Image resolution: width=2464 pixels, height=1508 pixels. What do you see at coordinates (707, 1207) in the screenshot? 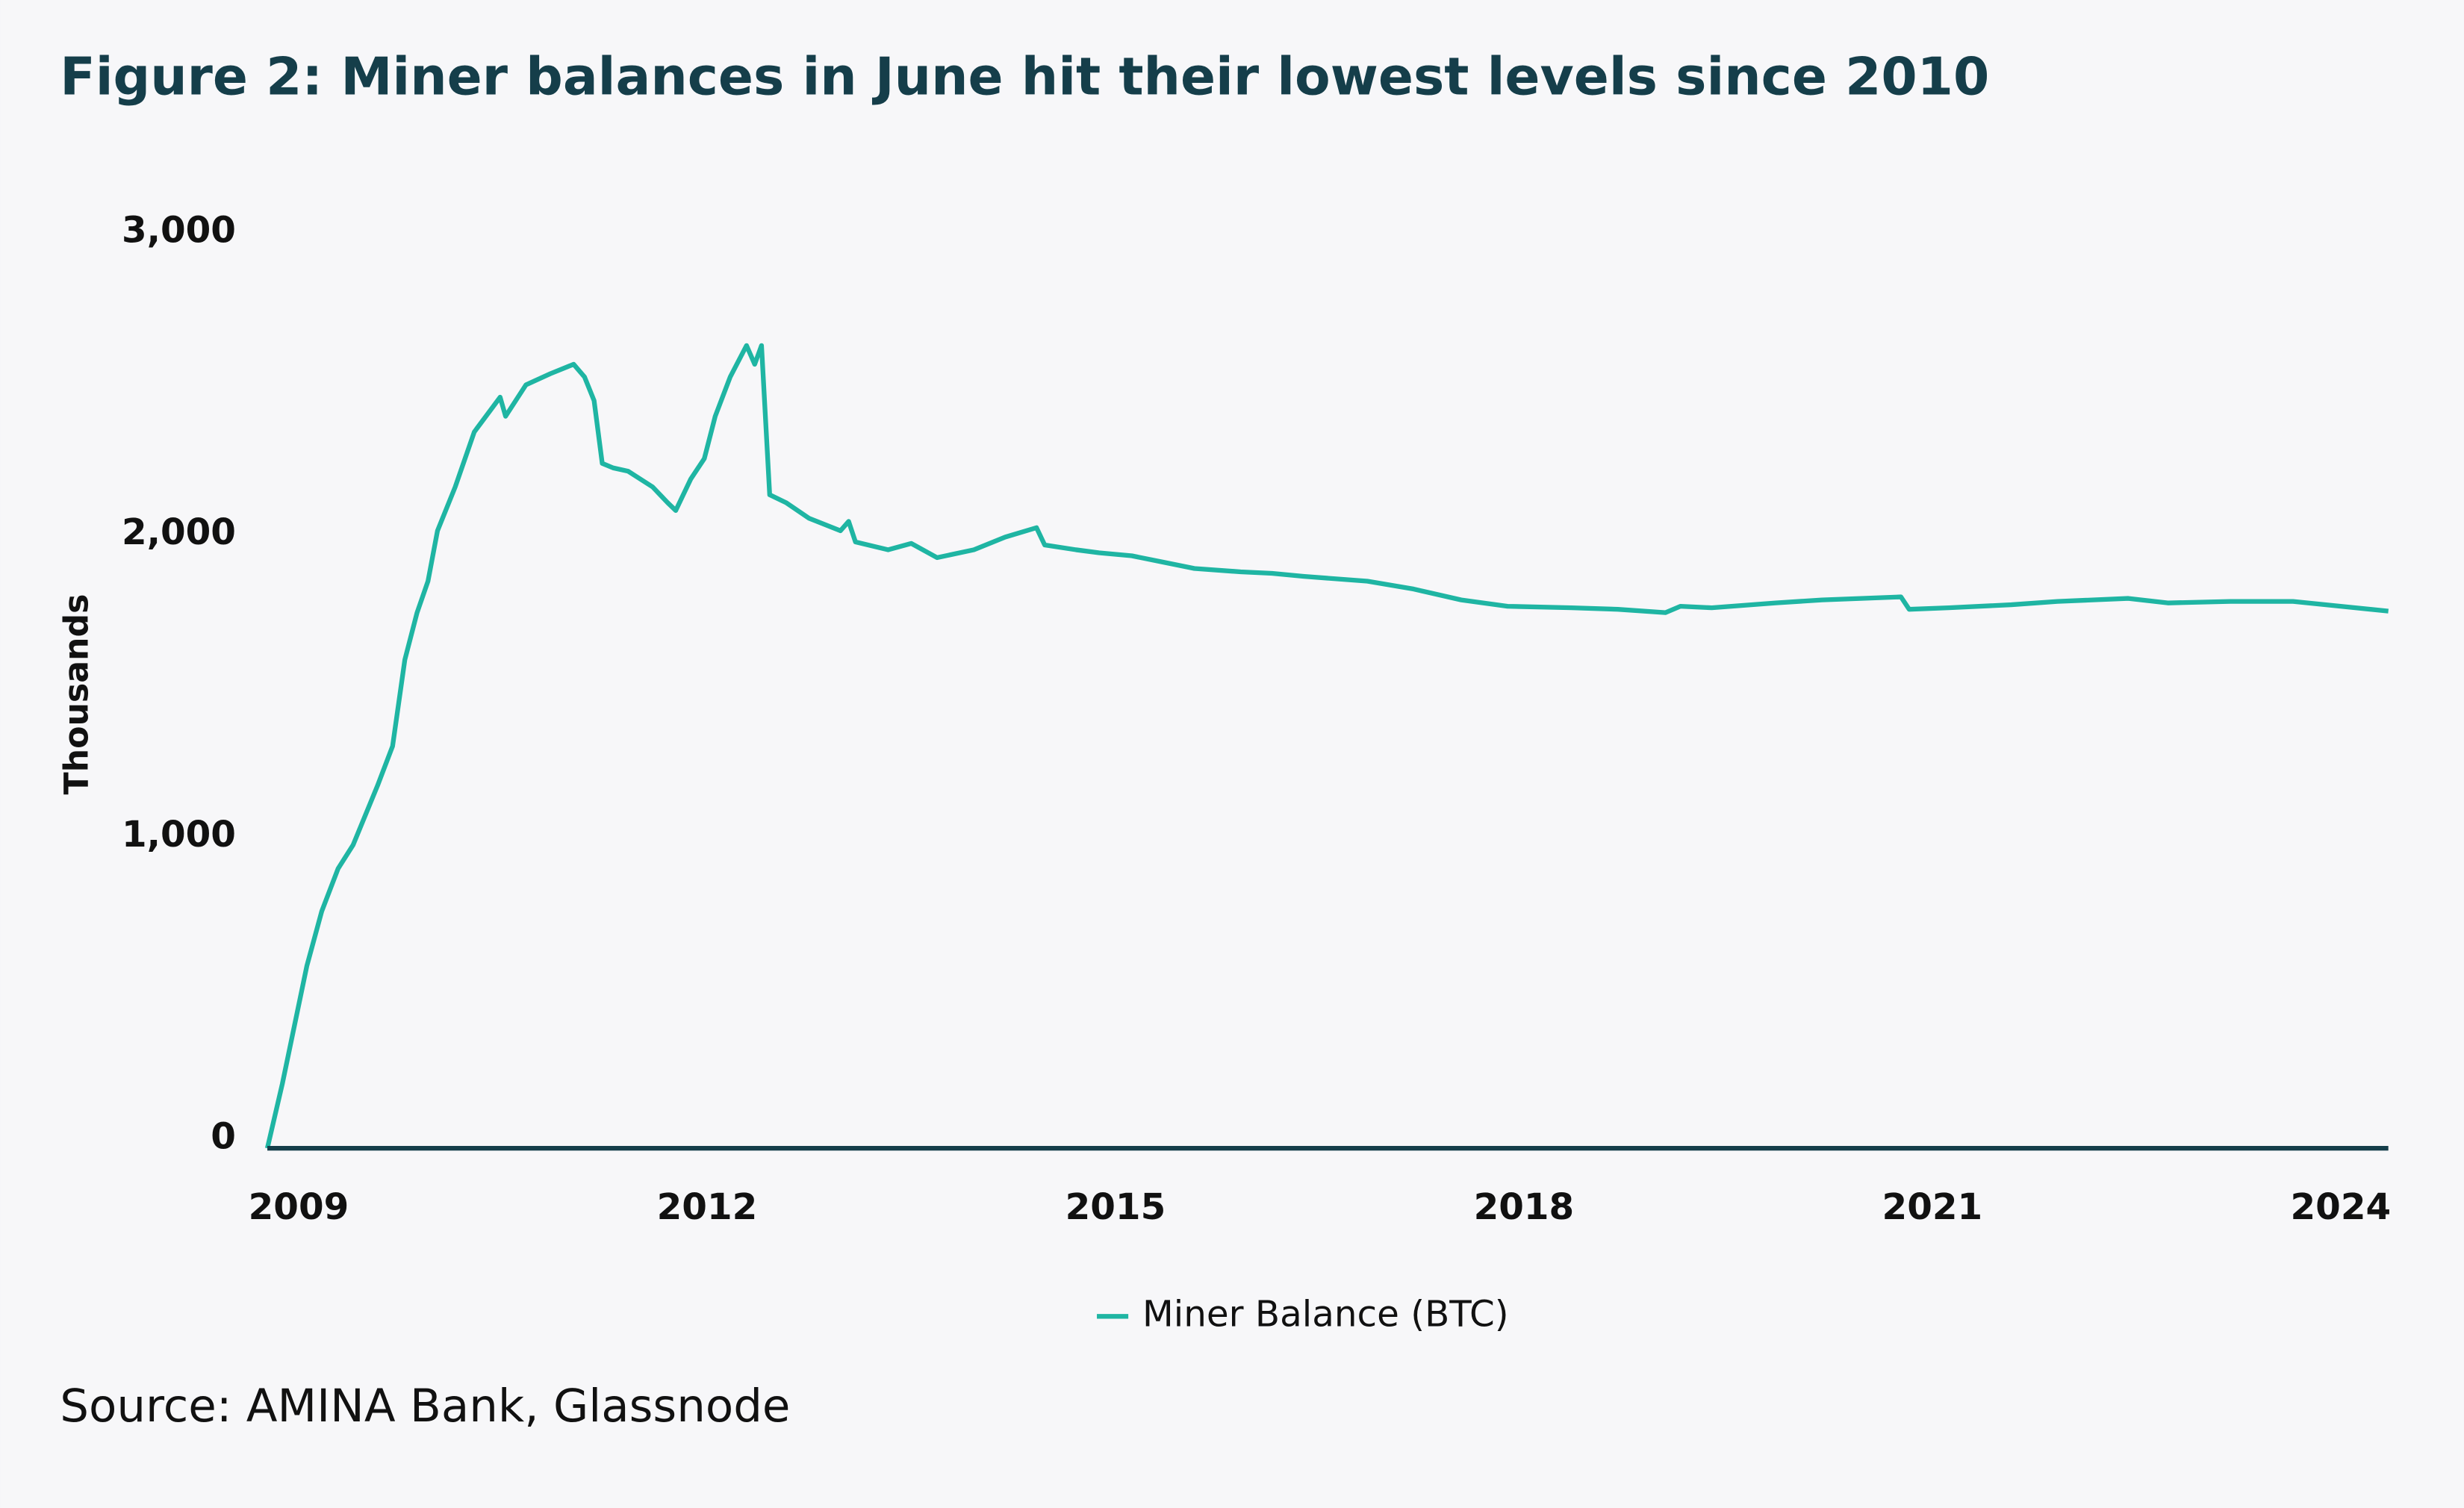
I see `x-tick-label: 2012` at bounding box center [707, 1207].